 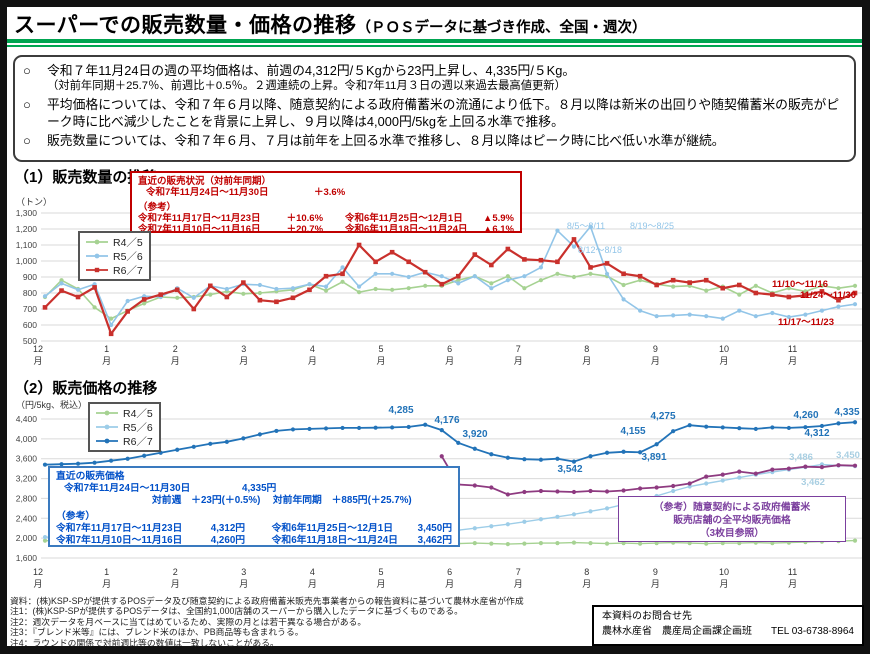 I want to click on svg-text: 11/17～11/23, so click(x=806, y=322).